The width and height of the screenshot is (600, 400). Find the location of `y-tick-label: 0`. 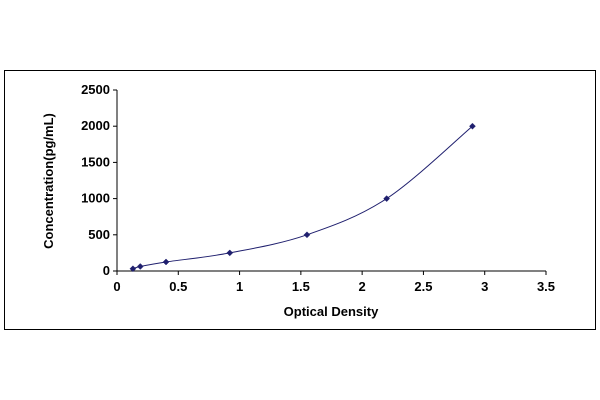

y-tick-label: 0 is located at coordinates (106, 270).